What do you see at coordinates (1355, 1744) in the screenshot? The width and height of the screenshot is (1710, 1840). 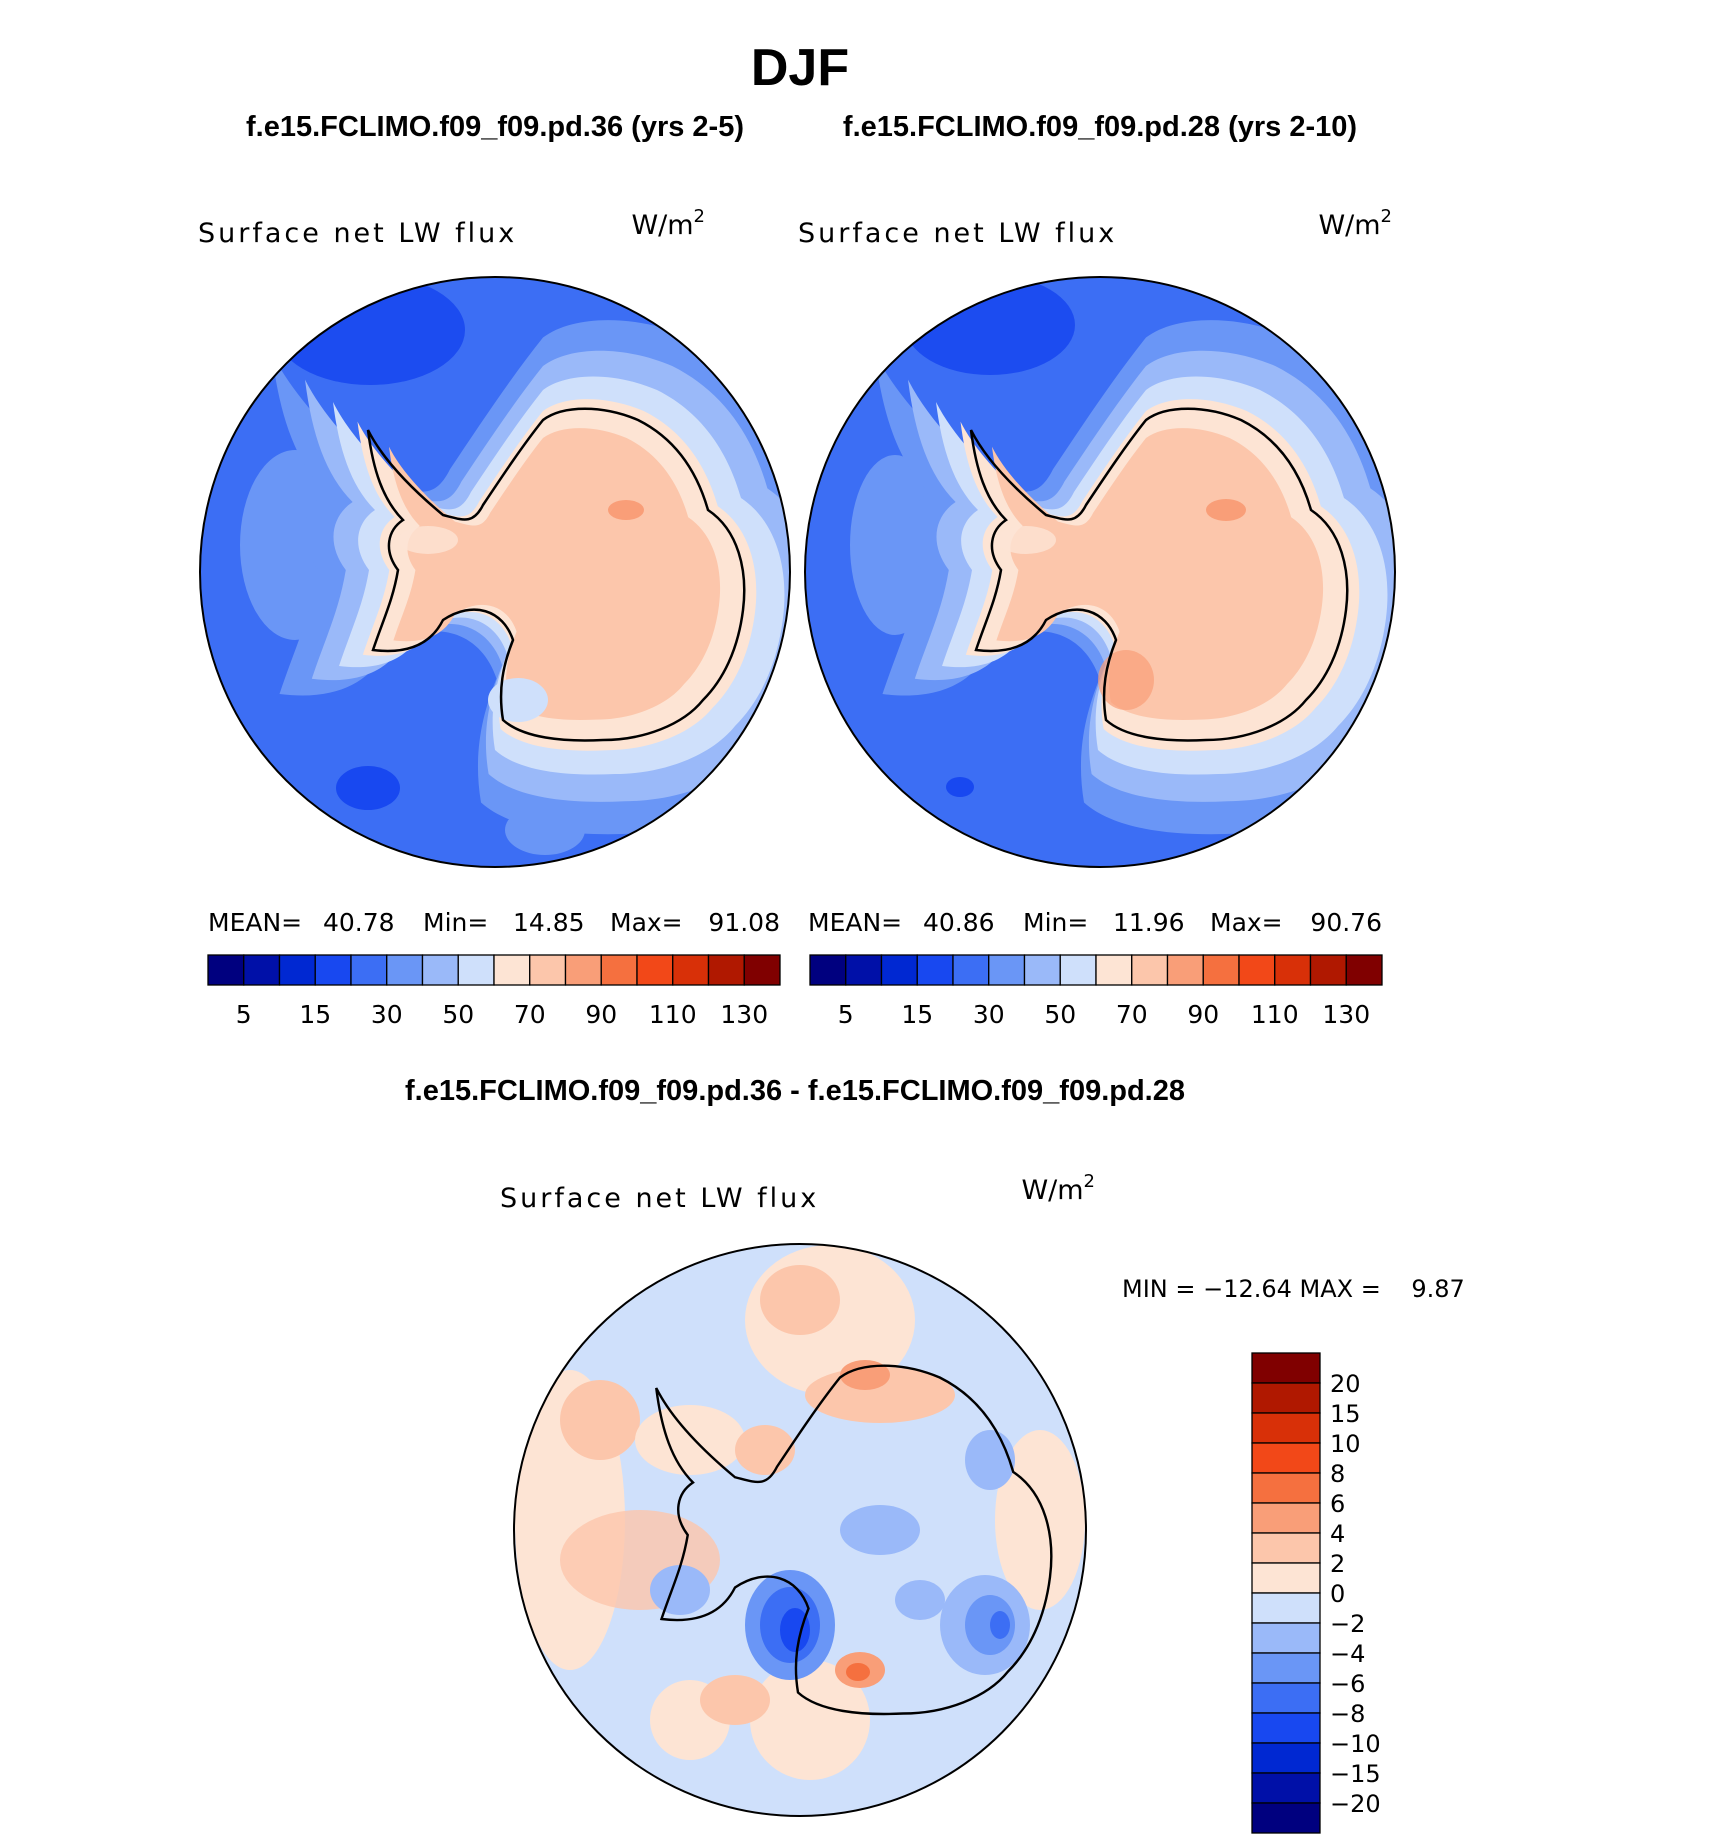 I see `panel-diff-colorbar-tick-label: −10` at bounding box center [1355, 1744].